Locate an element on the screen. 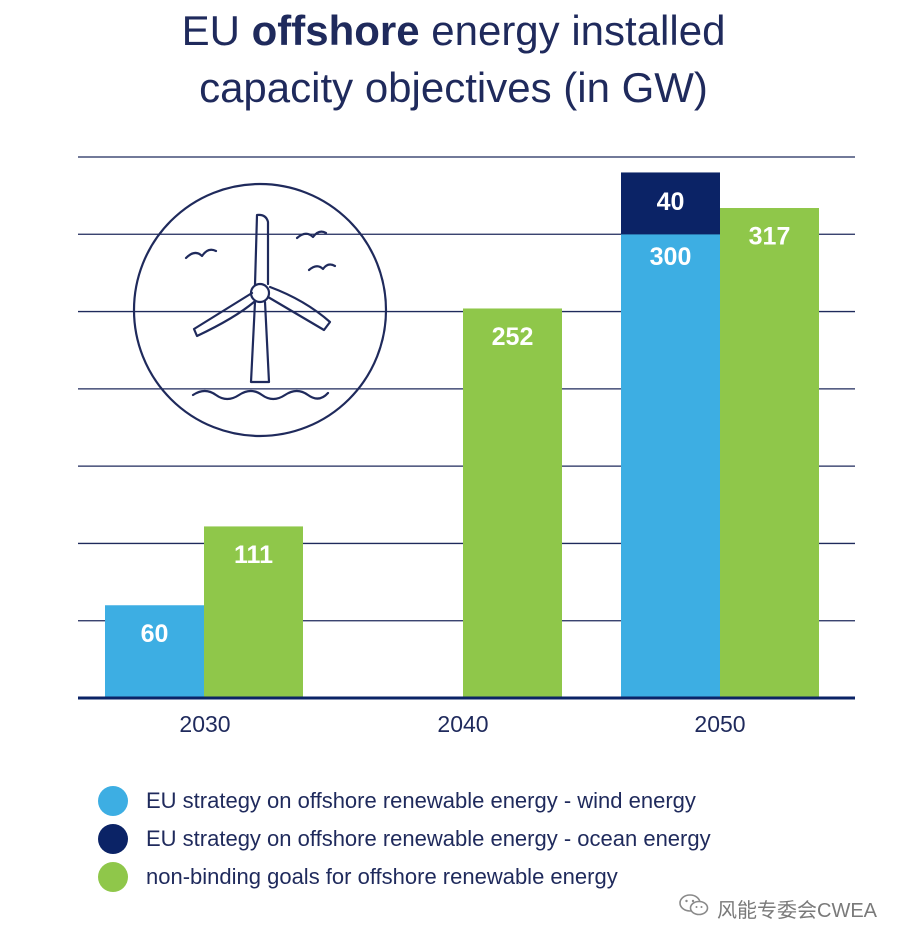 The height and width of the screenshot is (934, 907). wechat-icon is located at coordinates (694, 908).